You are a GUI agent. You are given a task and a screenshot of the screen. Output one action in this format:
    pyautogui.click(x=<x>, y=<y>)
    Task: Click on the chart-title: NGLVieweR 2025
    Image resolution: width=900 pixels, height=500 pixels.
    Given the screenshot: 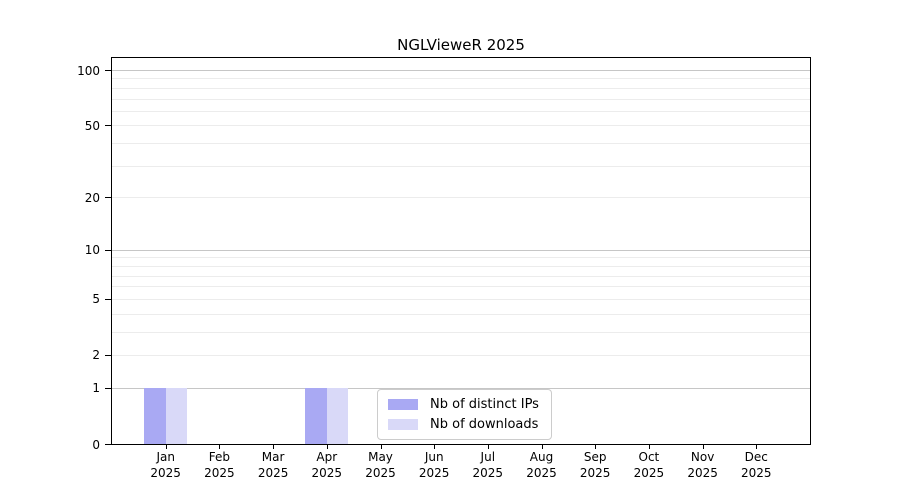 What is the action you would take?
    pyautogui.click(x=461, y=45)
    